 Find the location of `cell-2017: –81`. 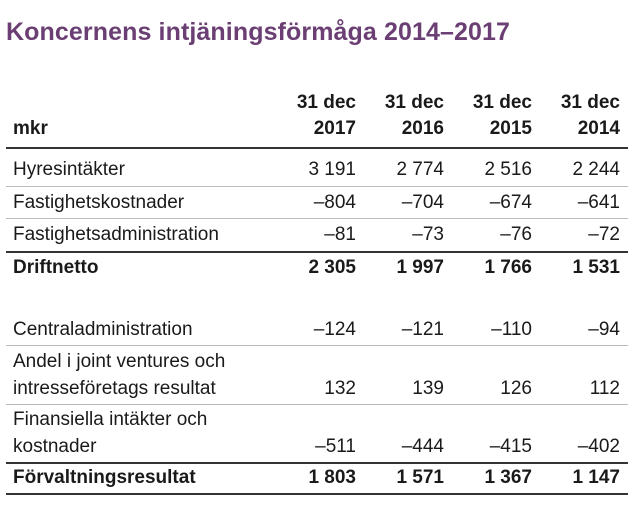

cell-2017: –81 is located at coordinates (340, 234).